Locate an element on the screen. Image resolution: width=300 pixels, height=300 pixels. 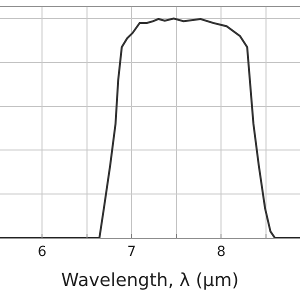
x-tick-label: 8 is located at coordinates (221, 252).